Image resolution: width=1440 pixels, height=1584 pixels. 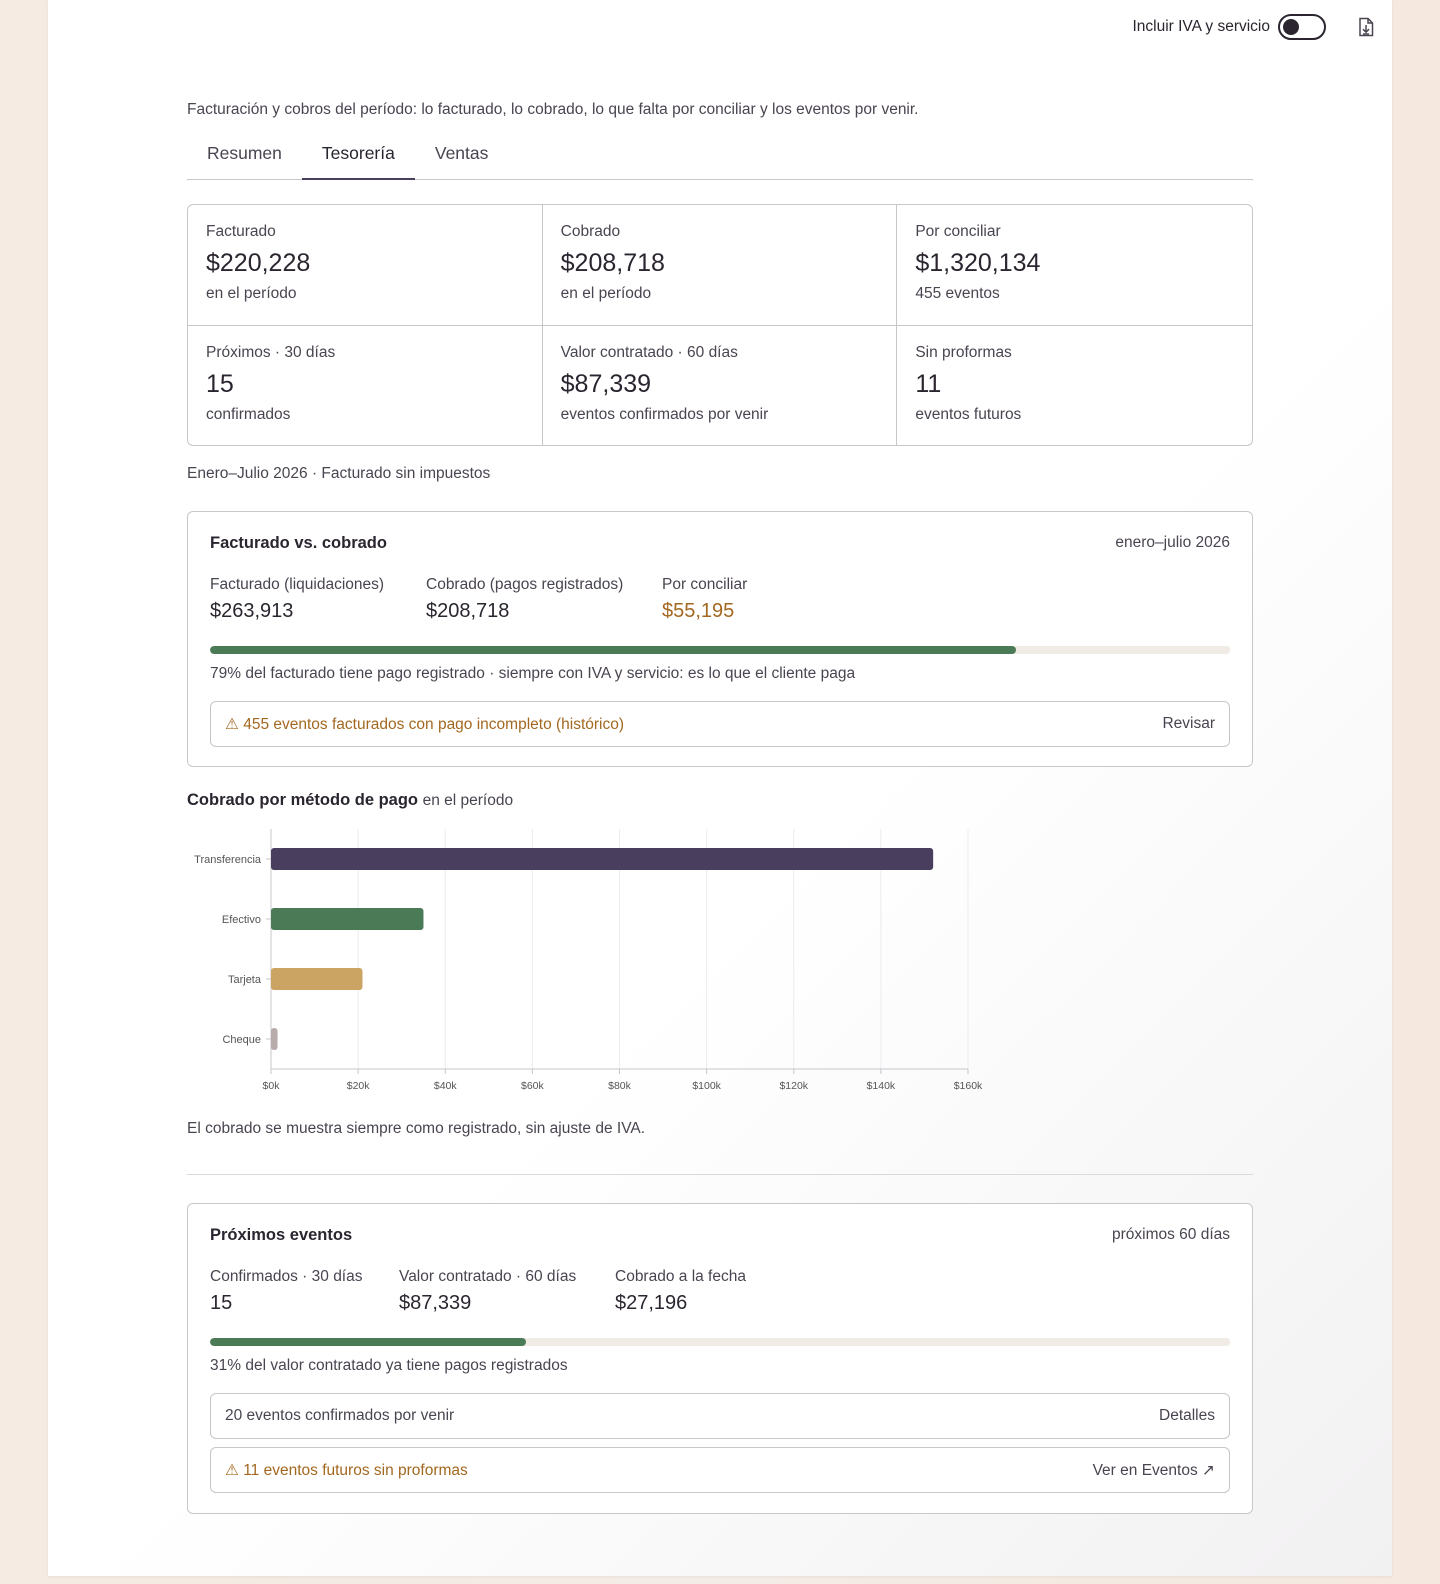 What do you see at coordinates (1153, 1470) in the screenshot?
I see `view-in-events-link: Ver en Eventos ↗` at bounding box center [1153, 1470].